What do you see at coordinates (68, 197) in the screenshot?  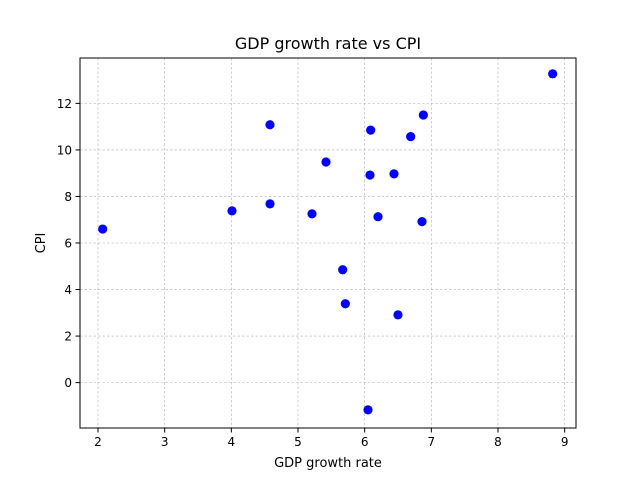 I see `y-tick-label: 8` at bounding box center [68, 197].